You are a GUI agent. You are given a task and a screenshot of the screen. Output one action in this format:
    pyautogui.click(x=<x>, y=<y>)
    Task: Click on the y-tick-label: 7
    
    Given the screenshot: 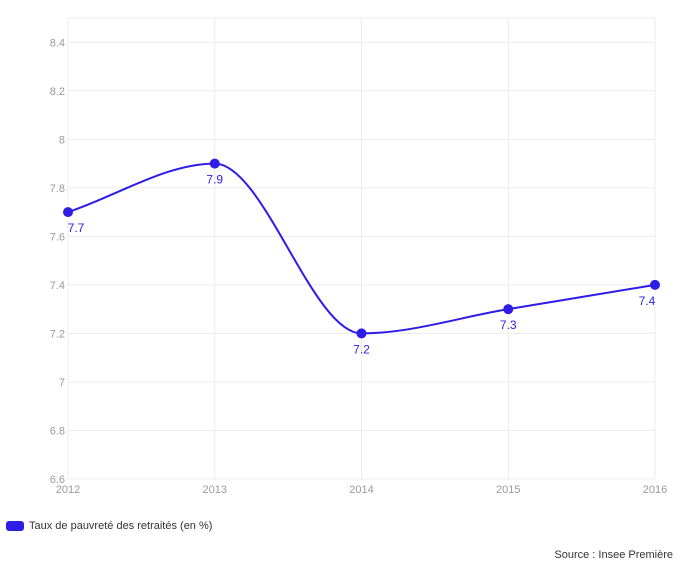 What is the action you would take?
    pyautogui.click(x=62, y=383)
    